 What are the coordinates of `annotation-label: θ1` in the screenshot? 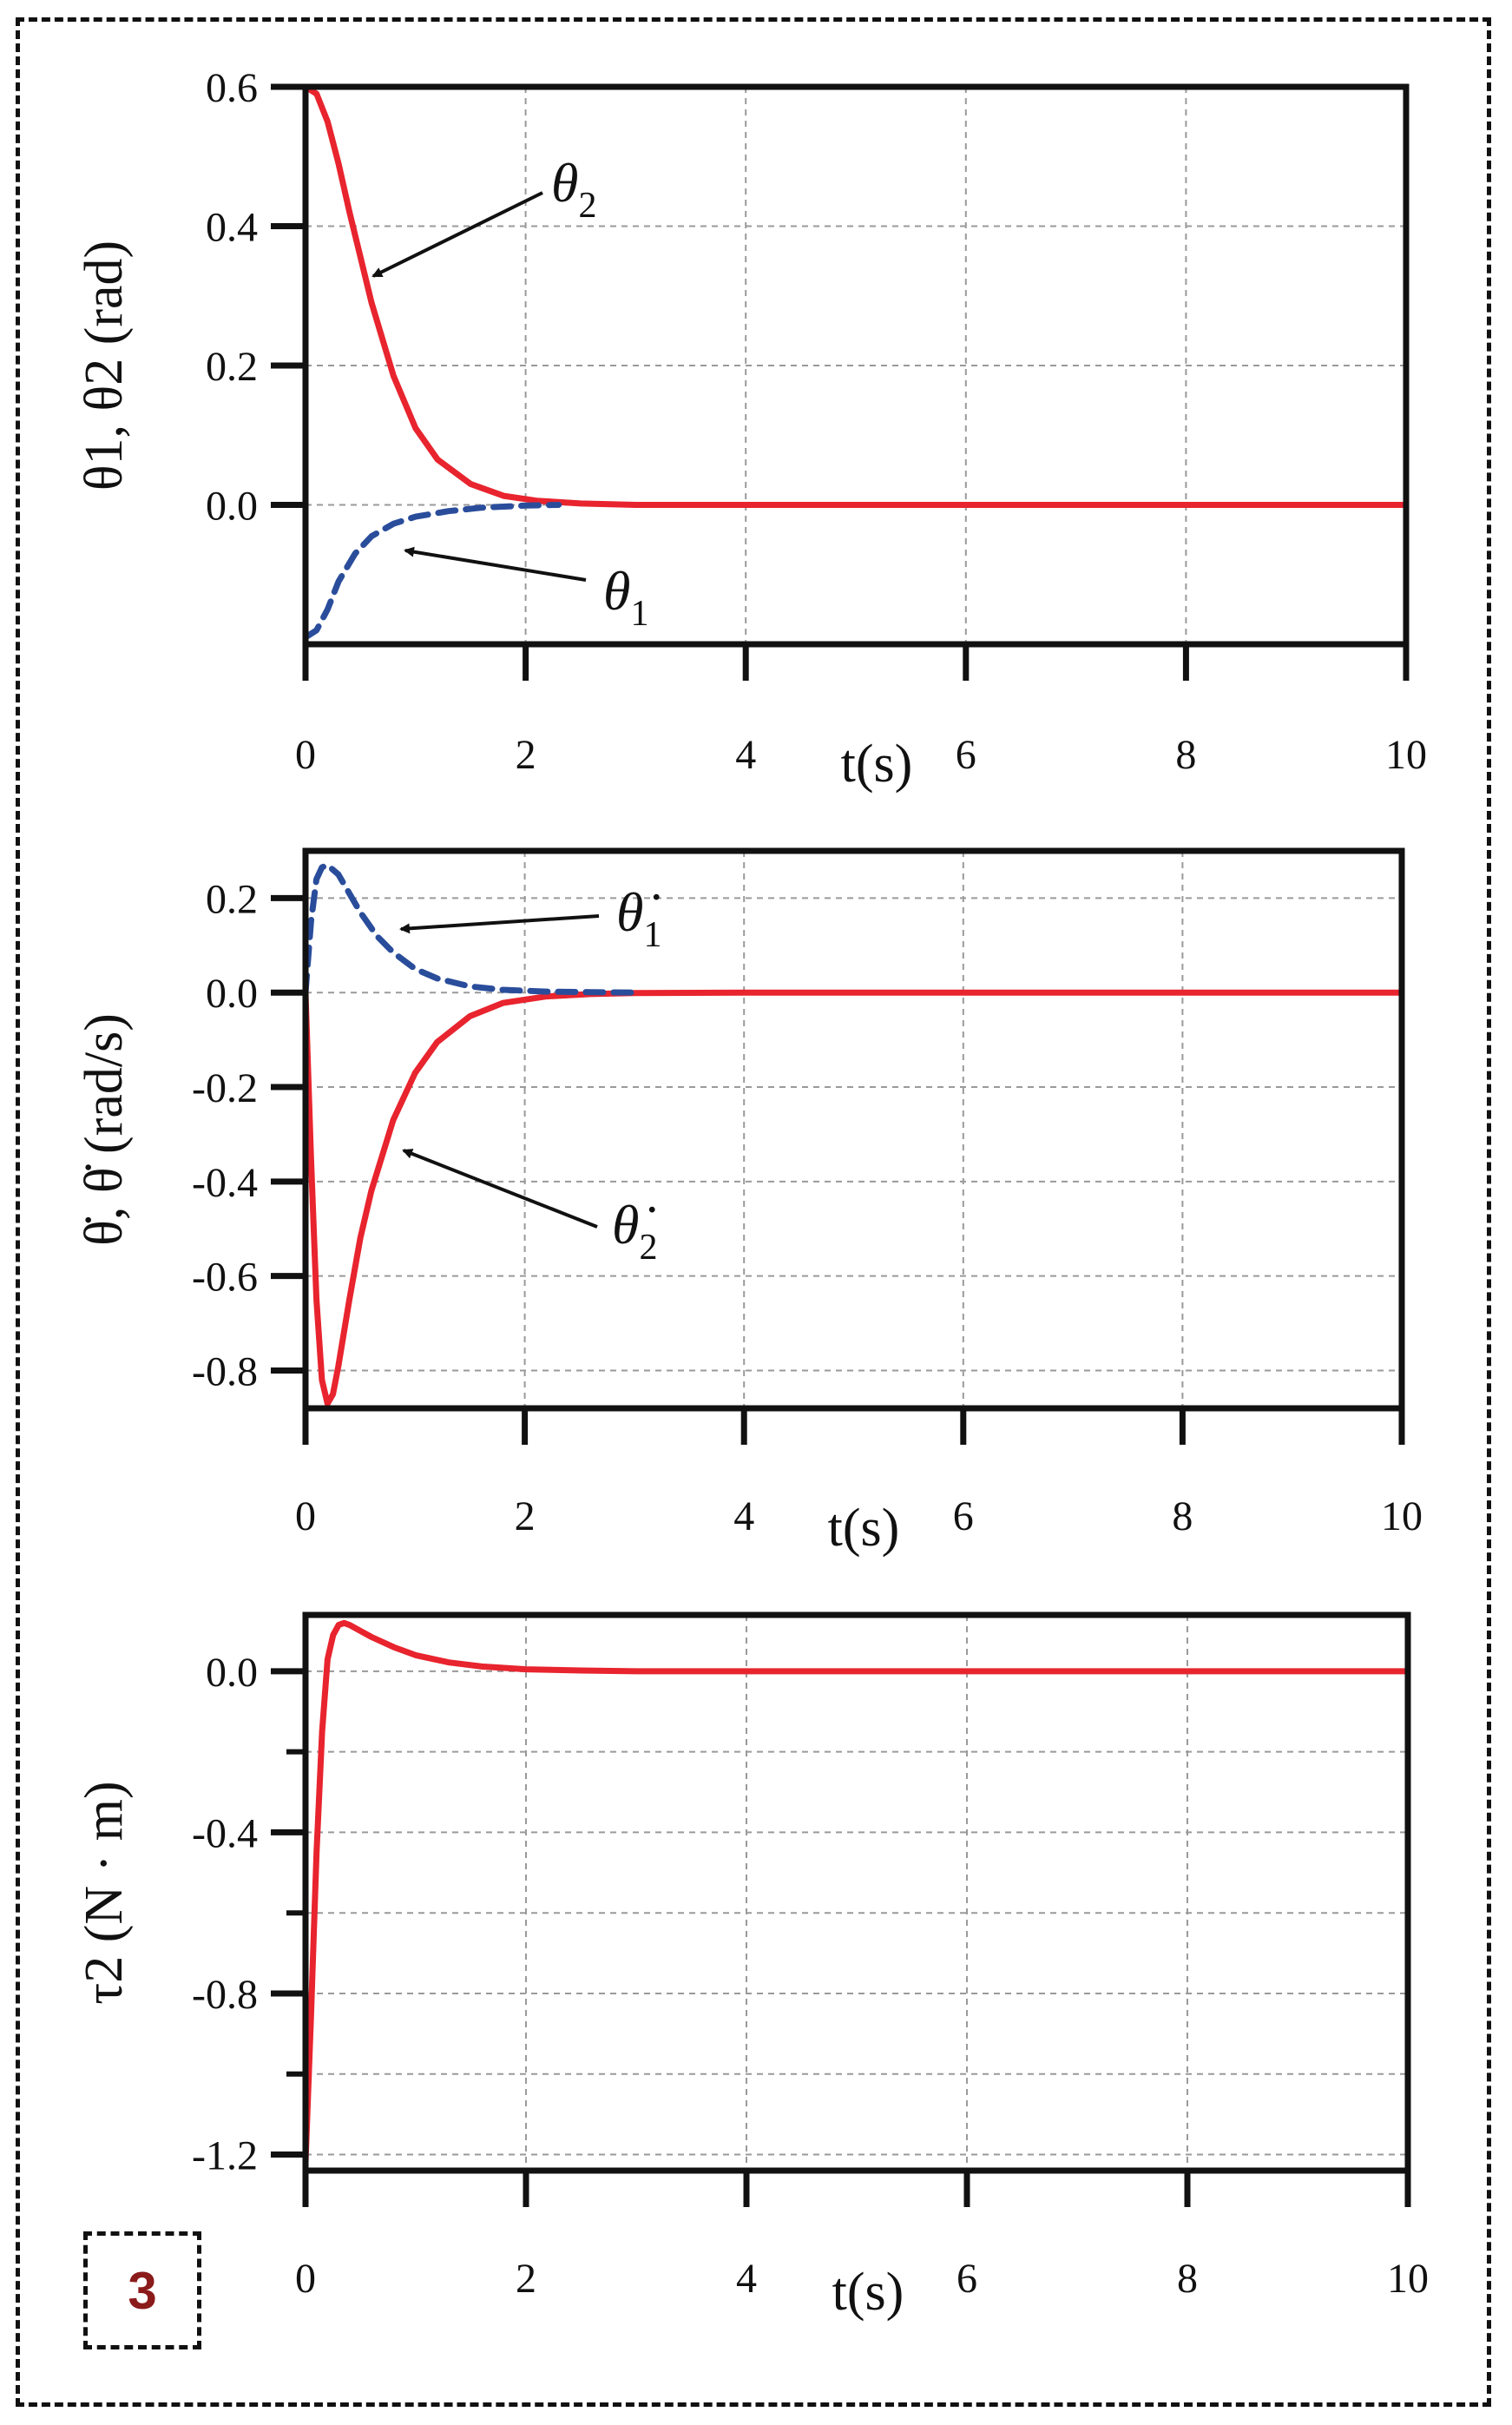 It's located at (625, 597).